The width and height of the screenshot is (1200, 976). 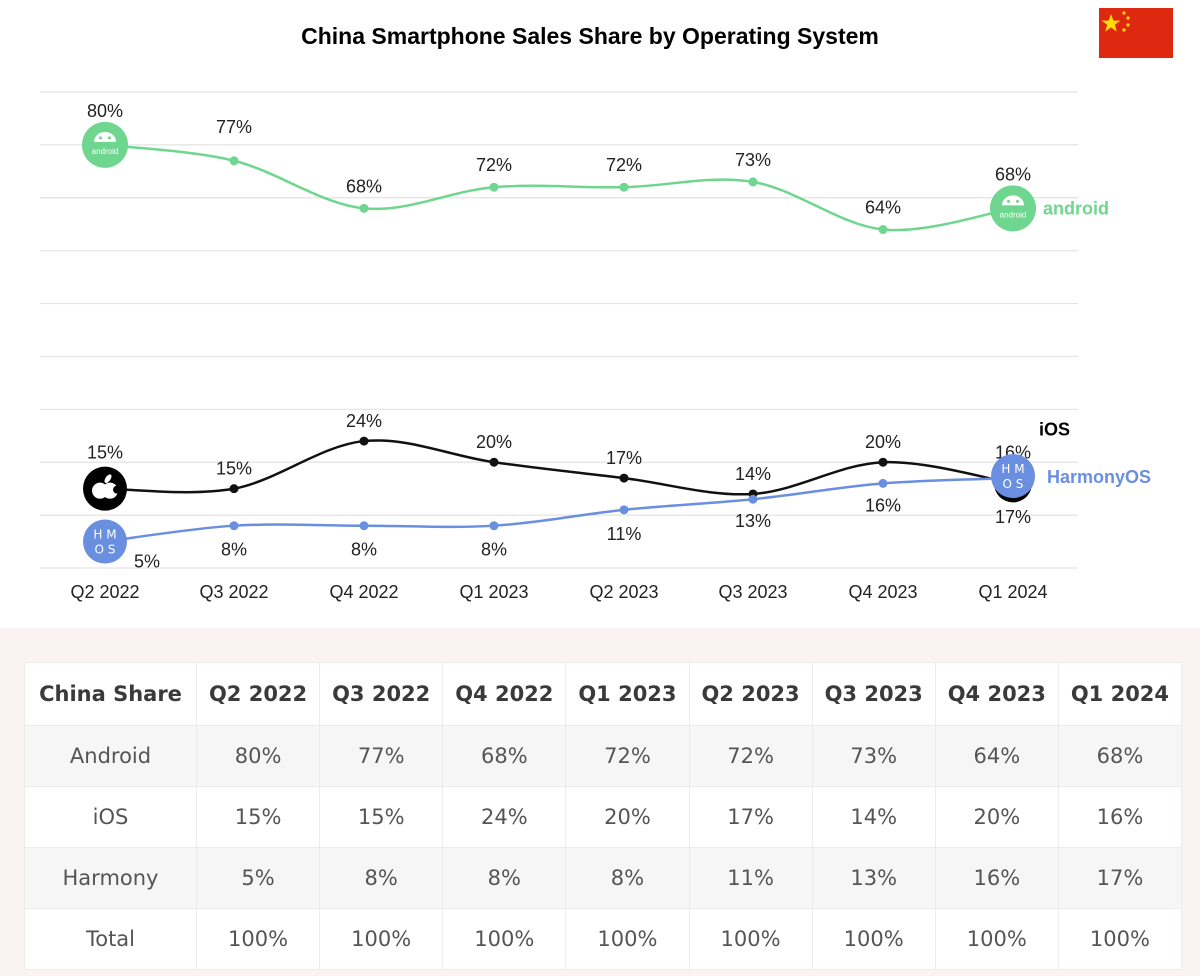 I want to click on table-header-cell: Q3 2022, so click(x=381, y=694).